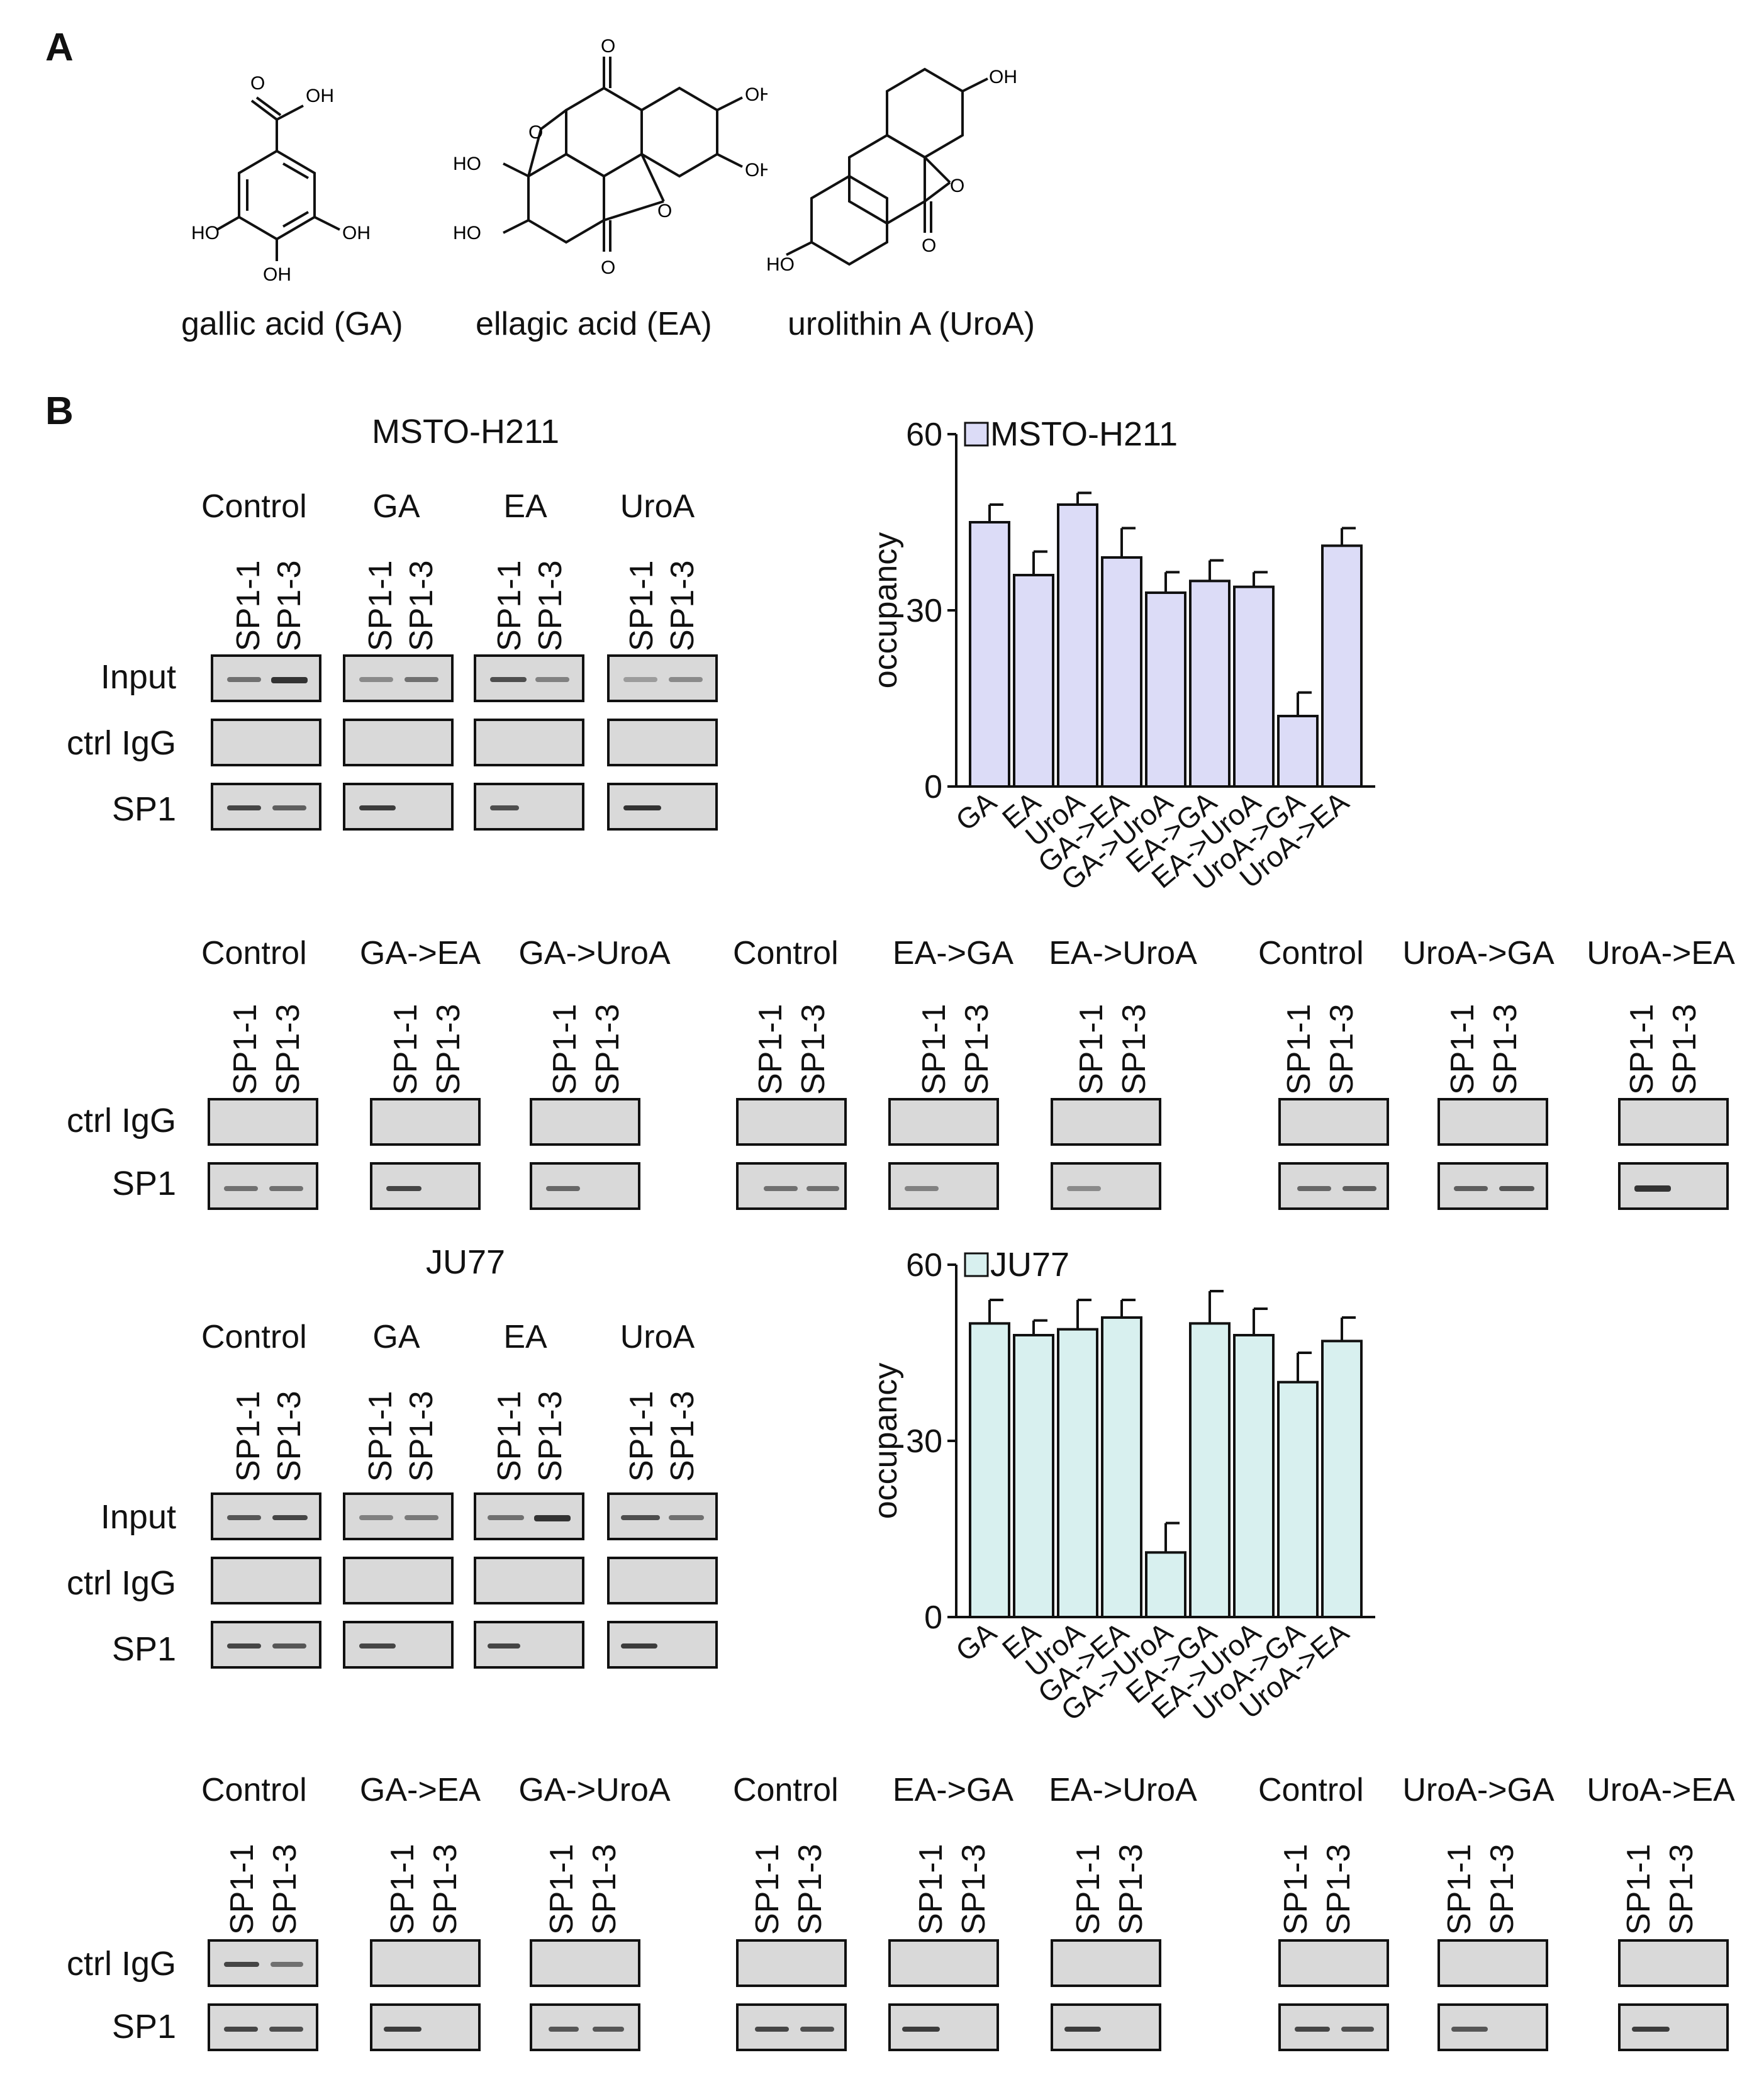  What do you see at coordinates (662, 807) in the screenshot?
I see `gel-sp1-uroa` at bounding box center [662, 807].